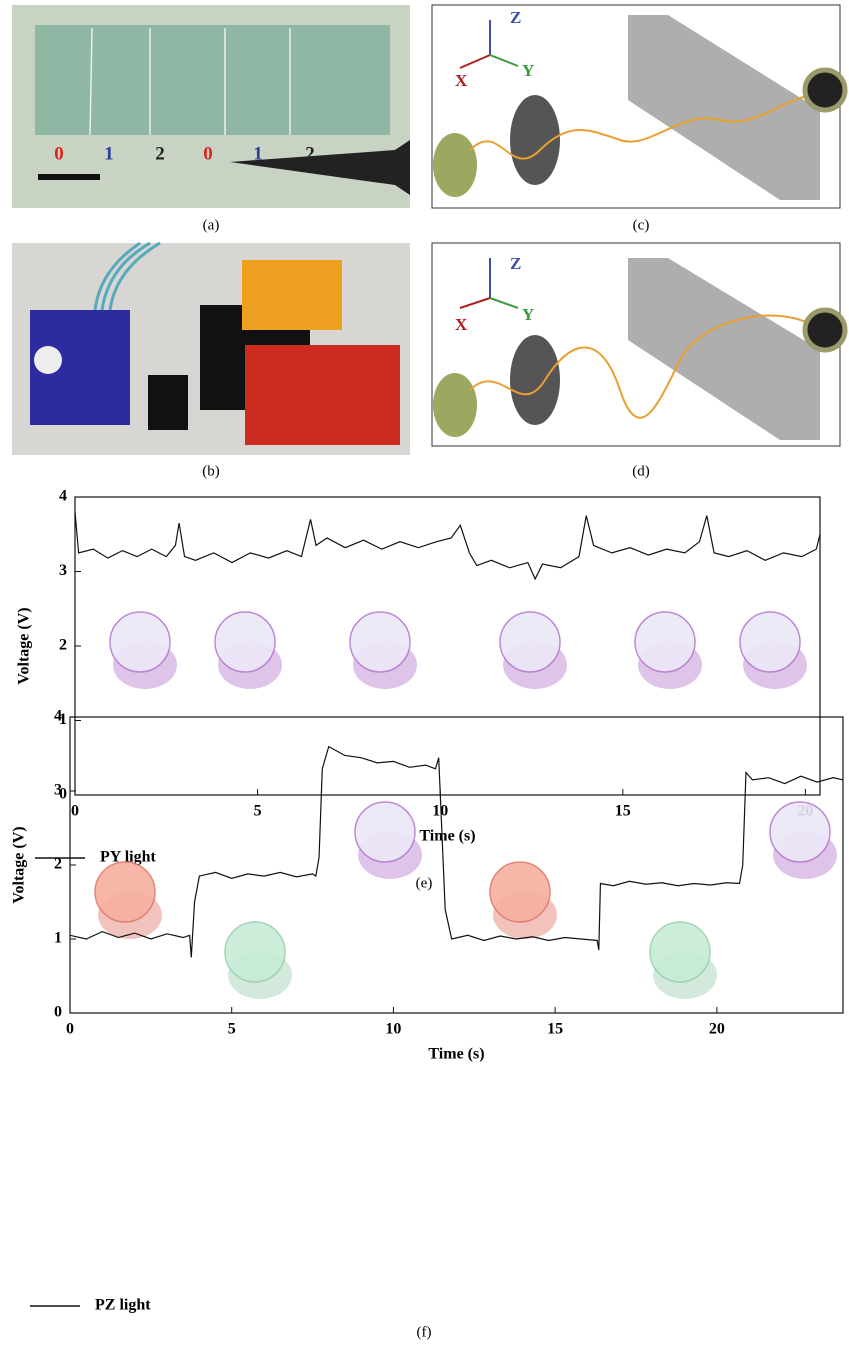 Image resolution: width=849 pixels, height=1359 pixels. What do you see at coordinates (123, 1305) in the screenshot?
I see `legend-label: PZ light` at bounding box center [123, 1305].